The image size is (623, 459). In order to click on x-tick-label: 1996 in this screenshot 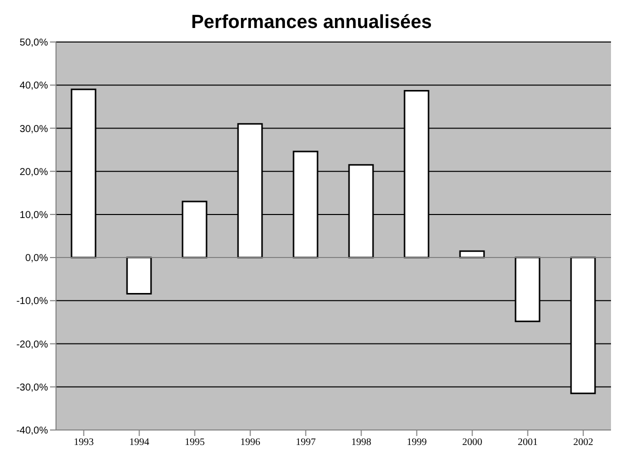, I will do `click(250, 442)`.